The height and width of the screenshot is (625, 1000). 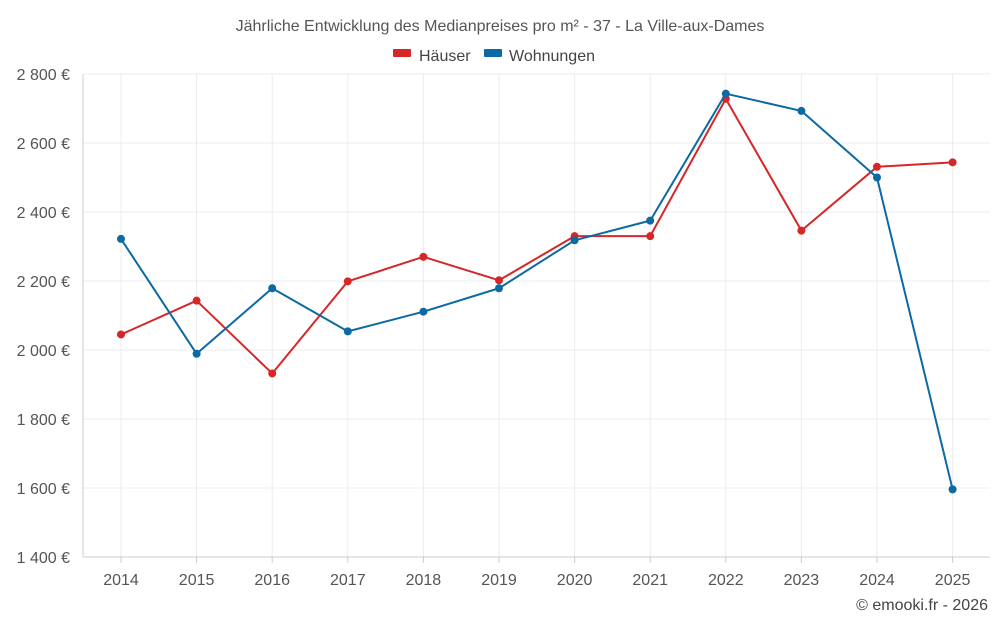 I want to click on data-point-wohnungen-2020, so click(x=574, y=240).